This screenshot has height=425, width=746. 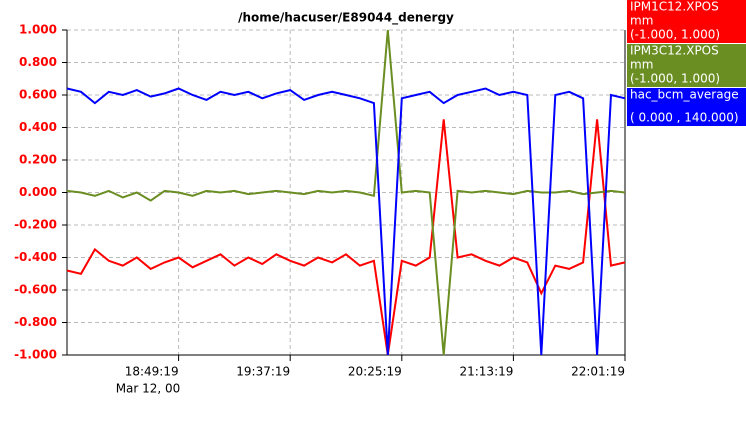 What do you see at coordinates (38, 30) in the screenshot?
I see `y-tick-label: 1.000` at bounding box center [38, 30].